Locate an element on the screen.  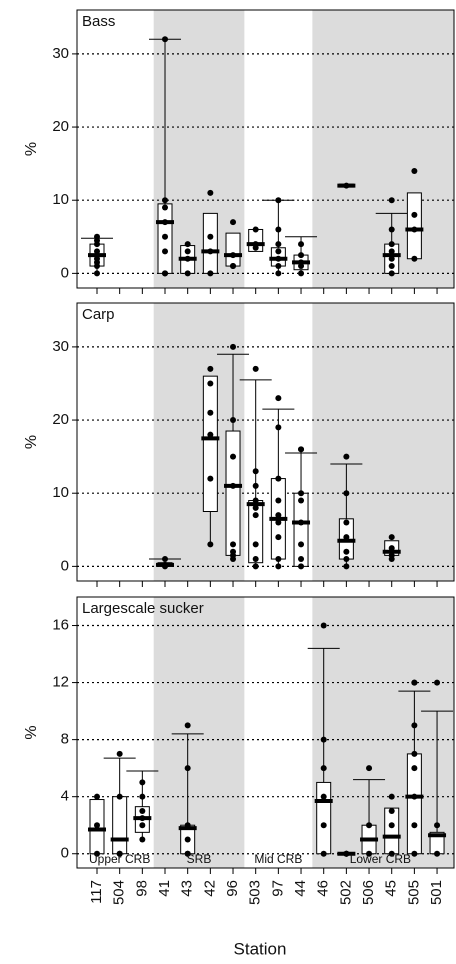
x-tick-label: 98 is located at coordinates (141, 888).